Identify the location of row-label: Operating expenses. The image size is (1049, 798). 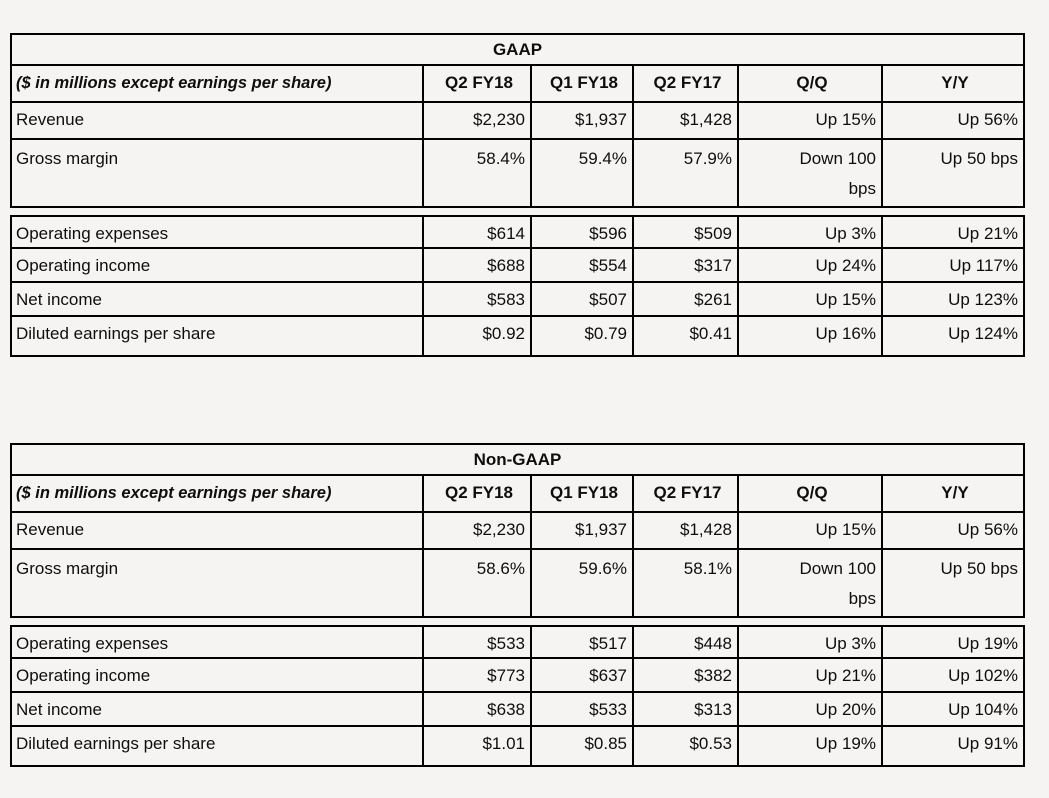
(217, 232).